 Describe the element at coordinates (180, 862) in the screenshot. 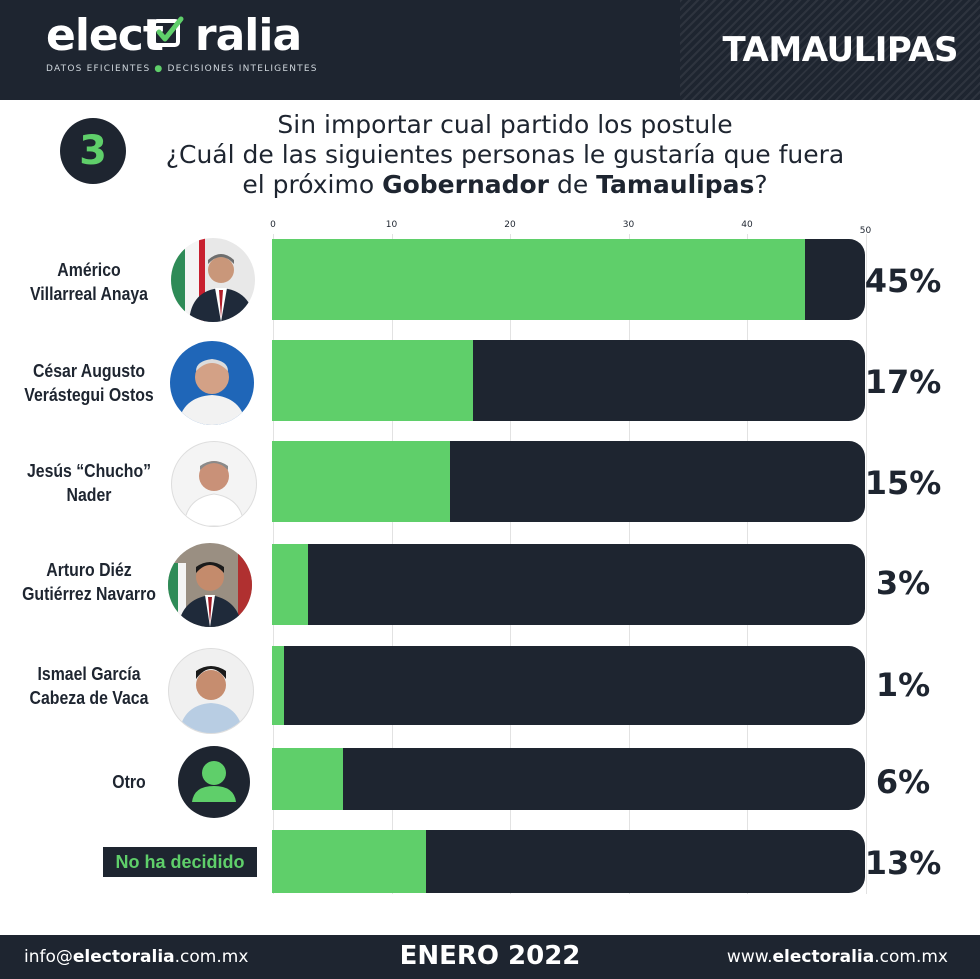

I see `label-no-ha-decidido: No ha decidido` at that location.